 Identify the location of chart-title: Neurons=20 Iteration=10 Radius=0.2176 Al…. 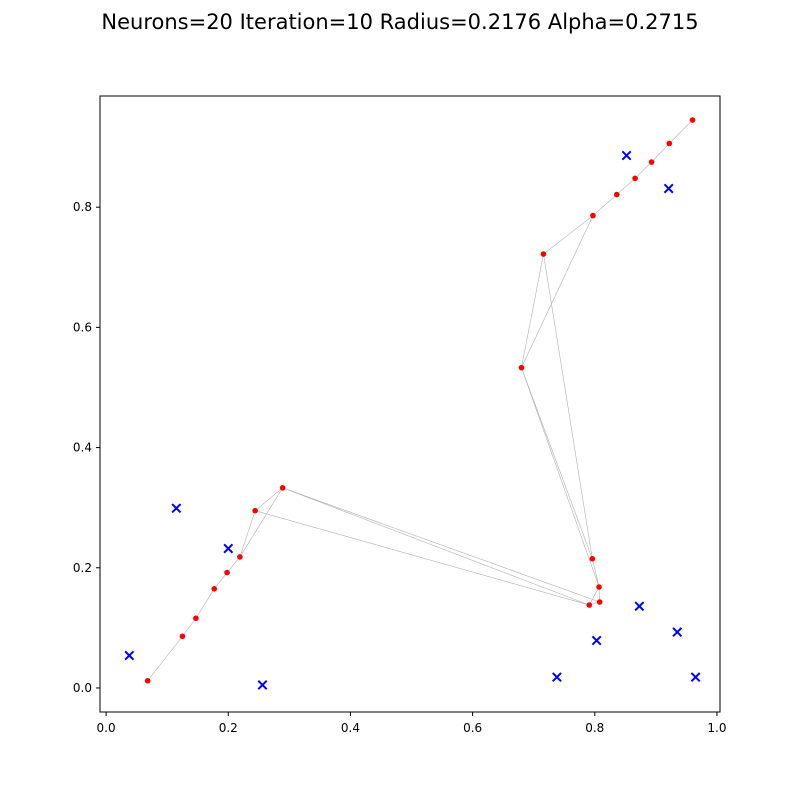
(400, 22).